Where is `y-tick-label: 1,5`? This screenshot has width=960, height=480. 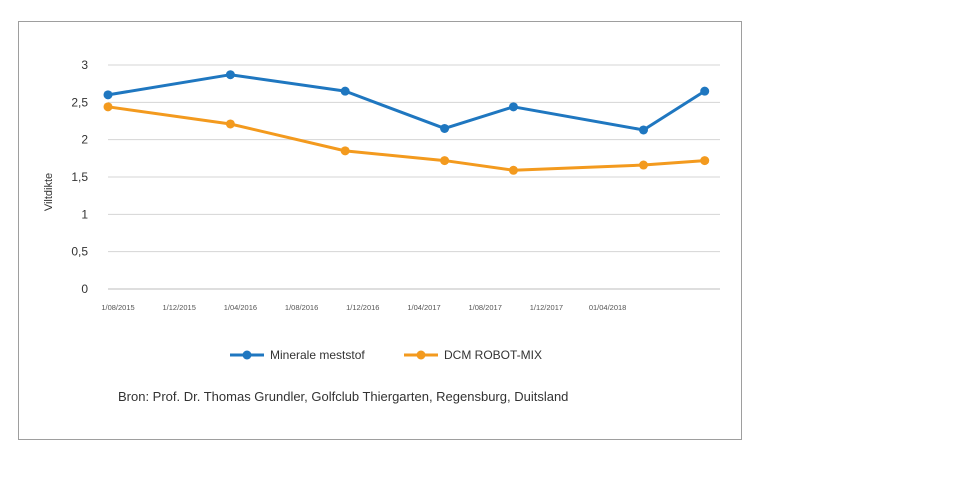 y-tick-label: 1,5 is located at coordinates (79, 177).